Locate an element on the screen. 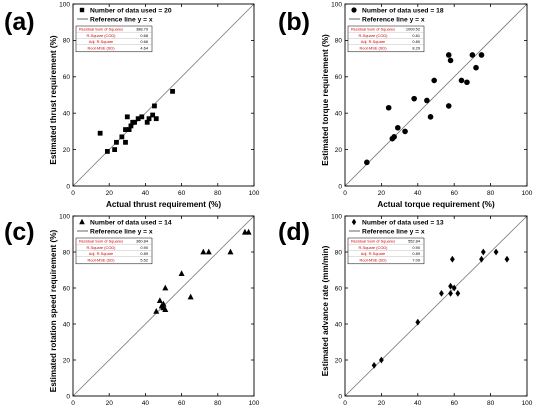 Image resolution: width=550 pixels, height=411 pixels. stats-value: 0.89 is located at coordinates (416, 253).